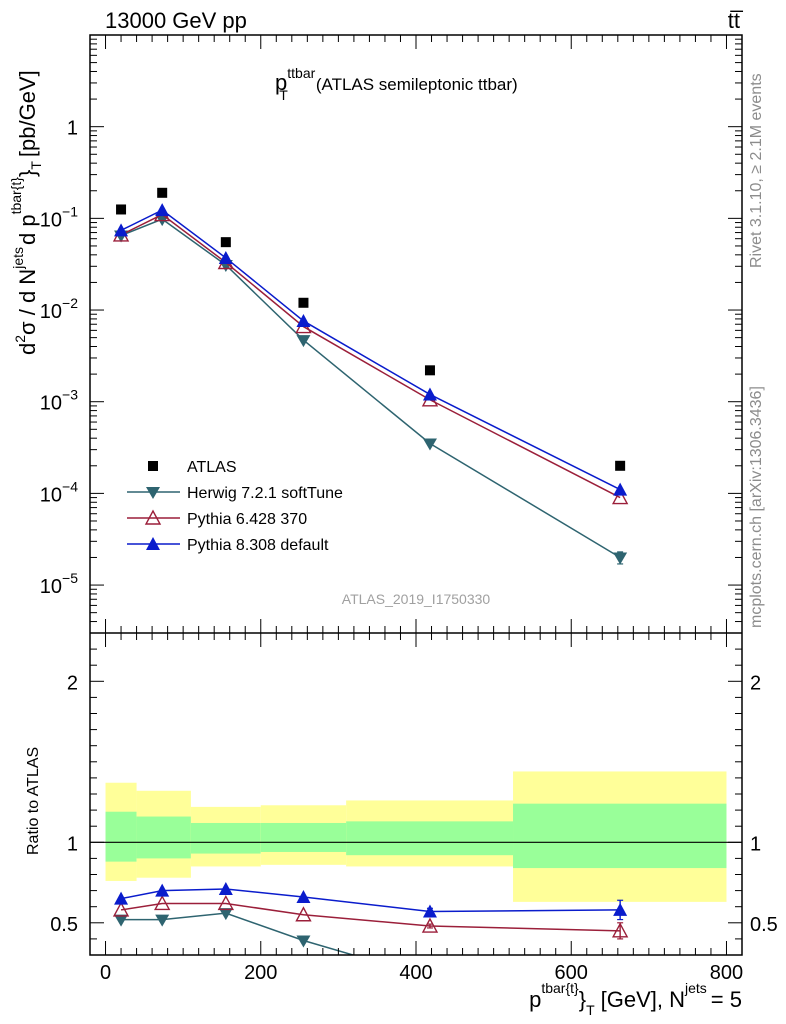  What do you see at coordinates (756, 507) in the screenshot?
I see `mcplots-label: mcplots.cern.ch [arXiv:1306.3436]` at bounding box center [756, 507].